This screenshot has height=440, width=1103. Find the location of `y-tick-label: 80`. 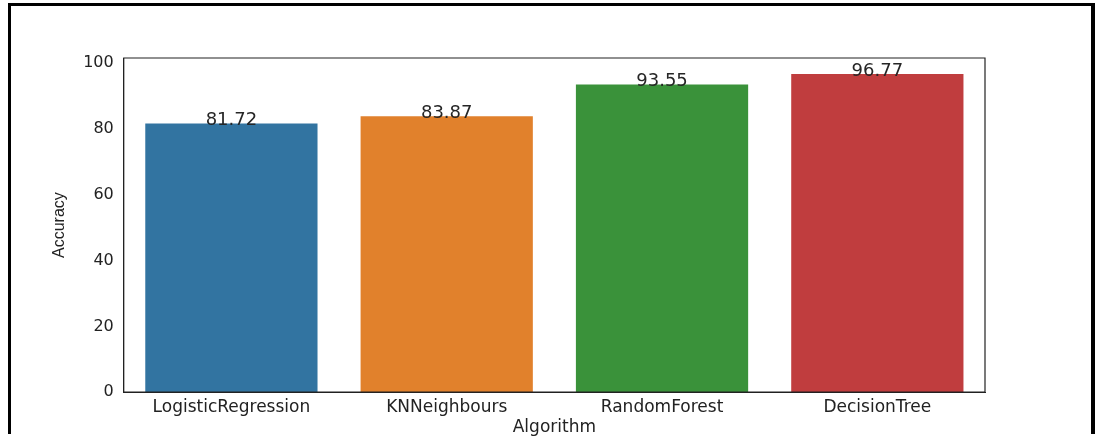

y-tick-label: 80 is located at coordinates (103, 128).